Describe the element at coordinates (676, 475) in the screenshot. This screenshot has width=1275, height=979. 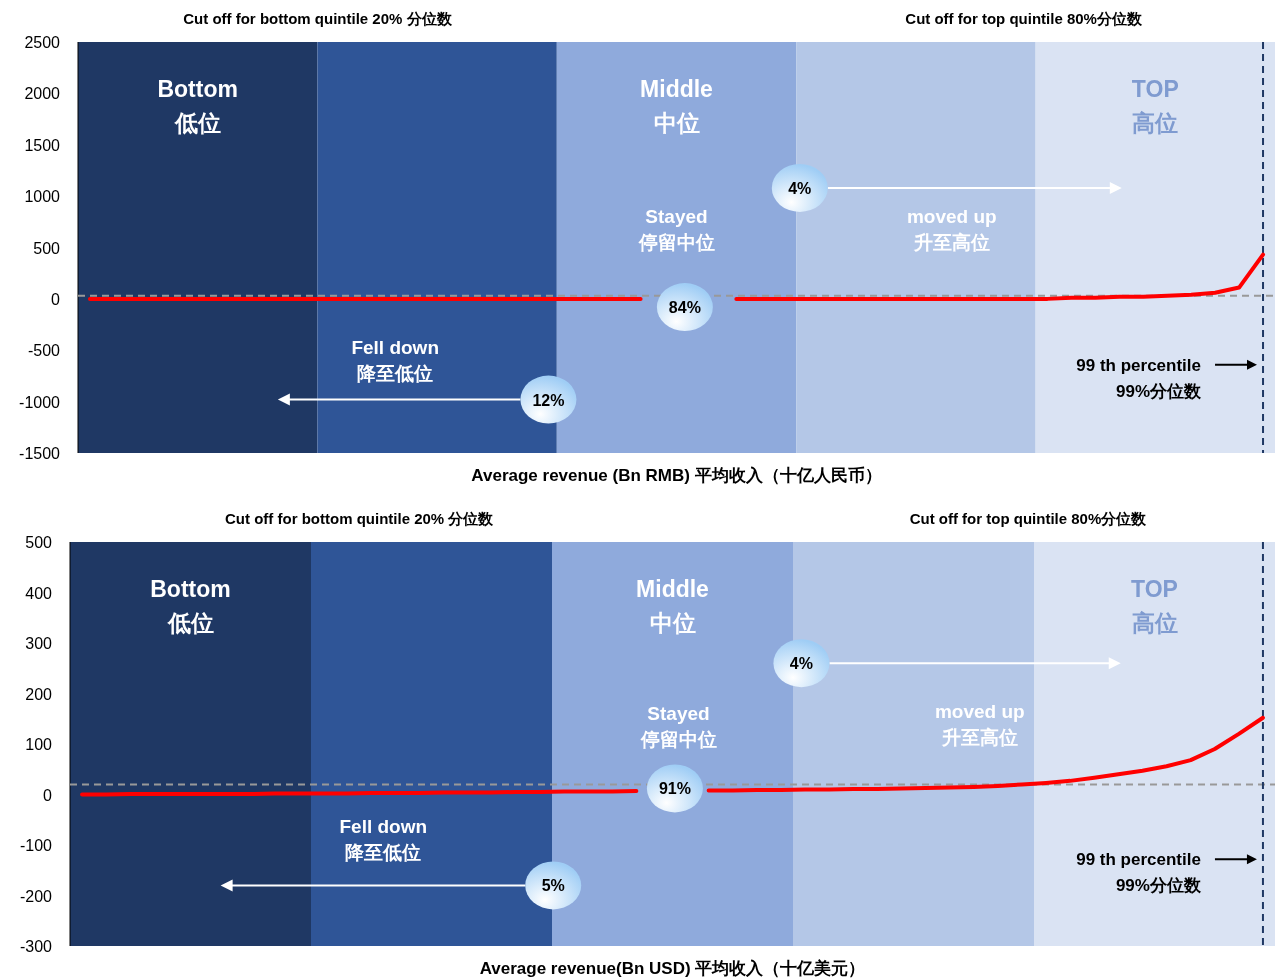
I see `x-axis-title: Average revenue (Bn RMB) 平均收入（十亿人民币）` at that location.